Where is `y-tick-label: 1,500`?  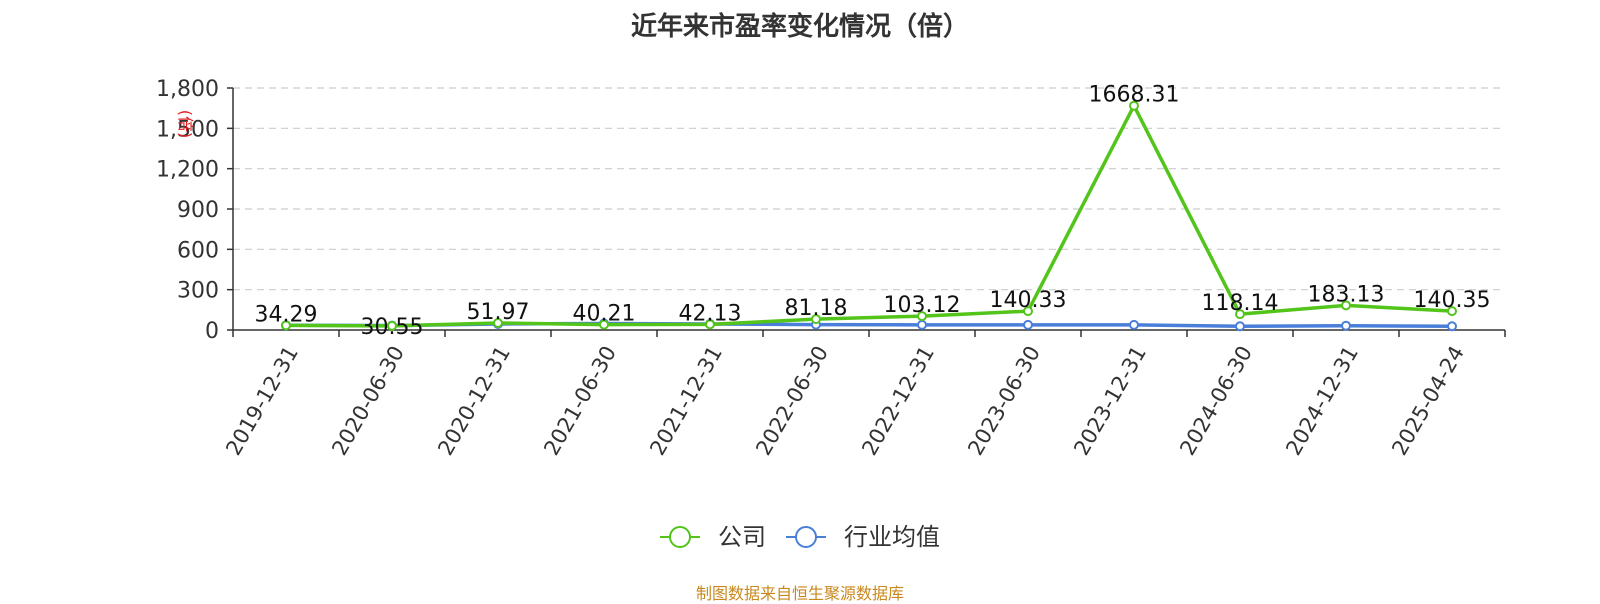
y-tick-label: 1,500 is located at coordinates (187, 129).